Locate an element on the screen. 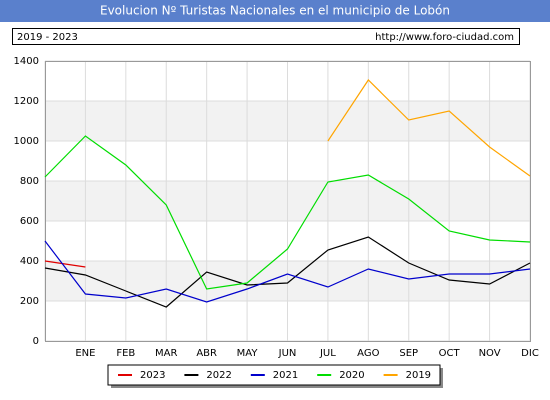 Image resolution: width=550 pixels, height=400 pixels. x-tick-label: ABR is located at coordinates (206, 353).